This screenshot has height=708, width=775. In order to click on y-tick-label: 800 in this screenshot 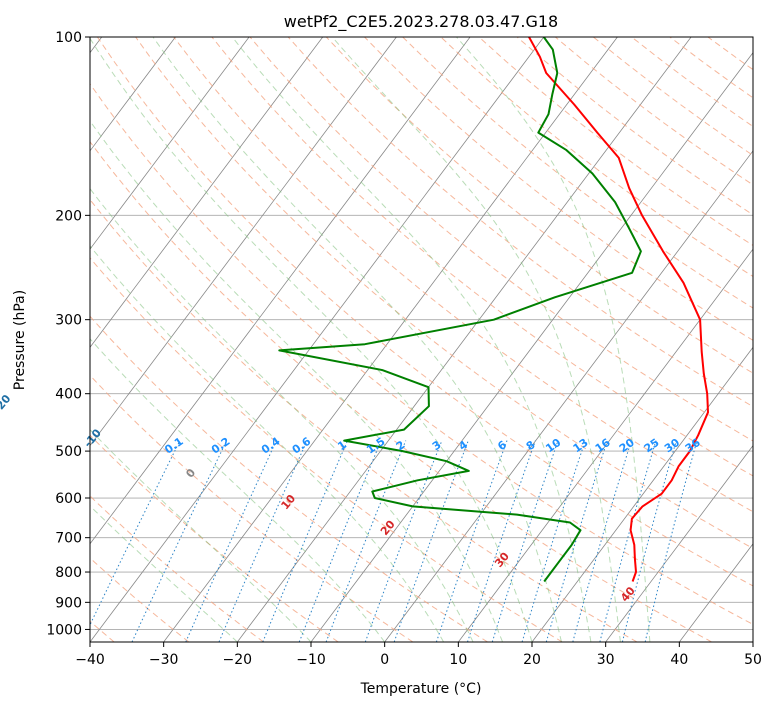, I will do `click(68, 573)`.